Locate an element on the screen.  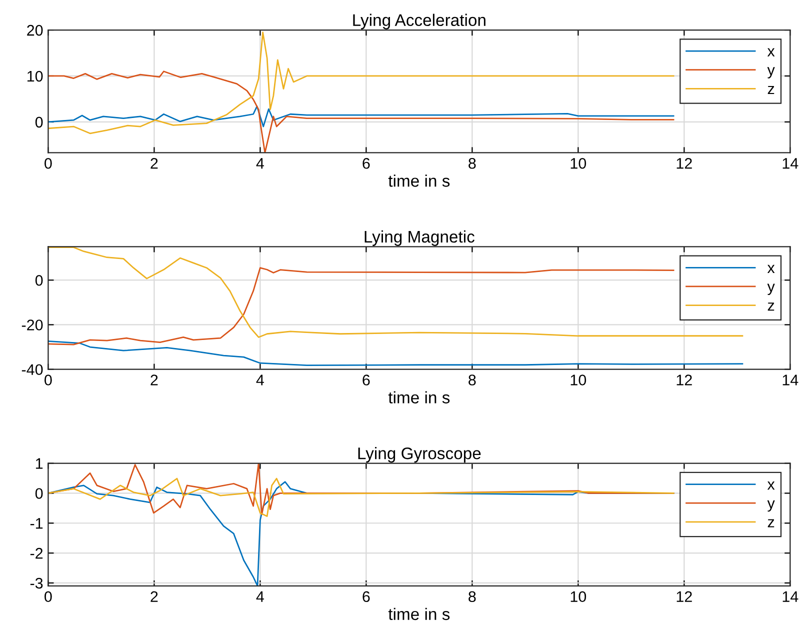
chart-title: Lying Magnetic is located at coordinates (419, 238).